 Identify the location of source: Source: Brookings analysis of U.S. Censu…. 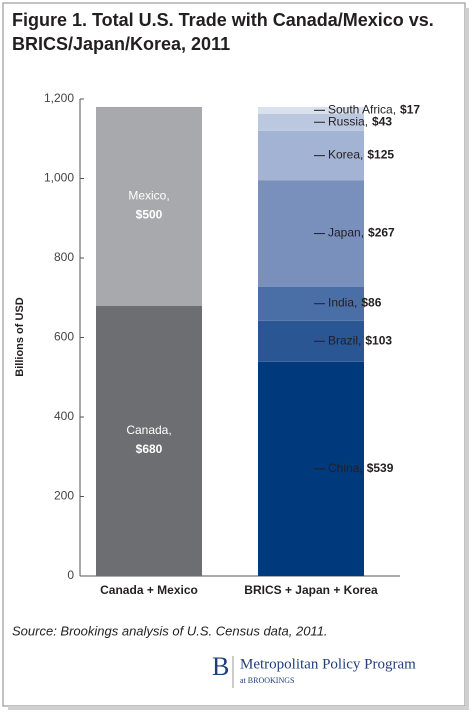
(170, 630).